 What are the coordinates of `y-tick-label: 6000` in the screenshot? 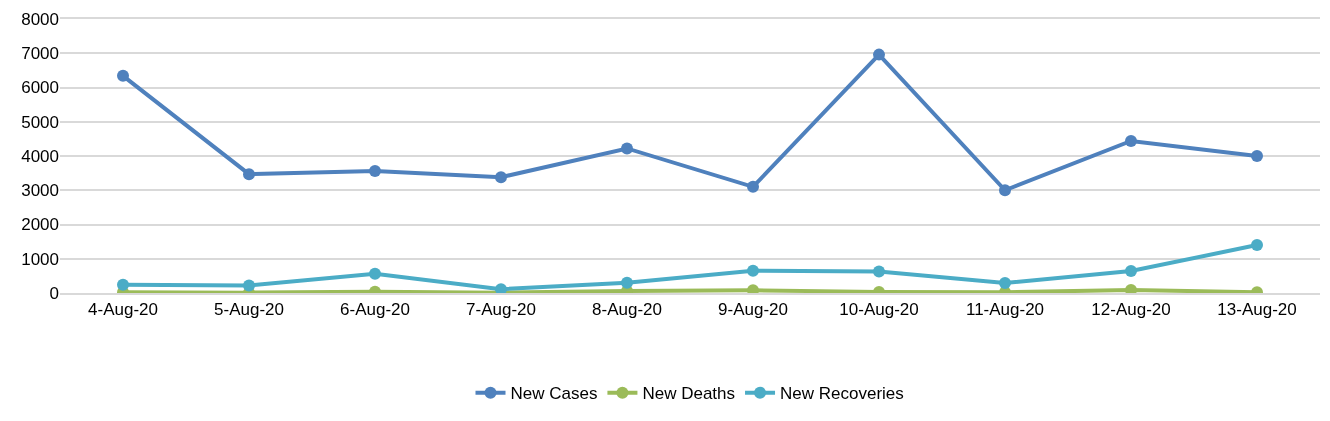 It's located at (40, 88).